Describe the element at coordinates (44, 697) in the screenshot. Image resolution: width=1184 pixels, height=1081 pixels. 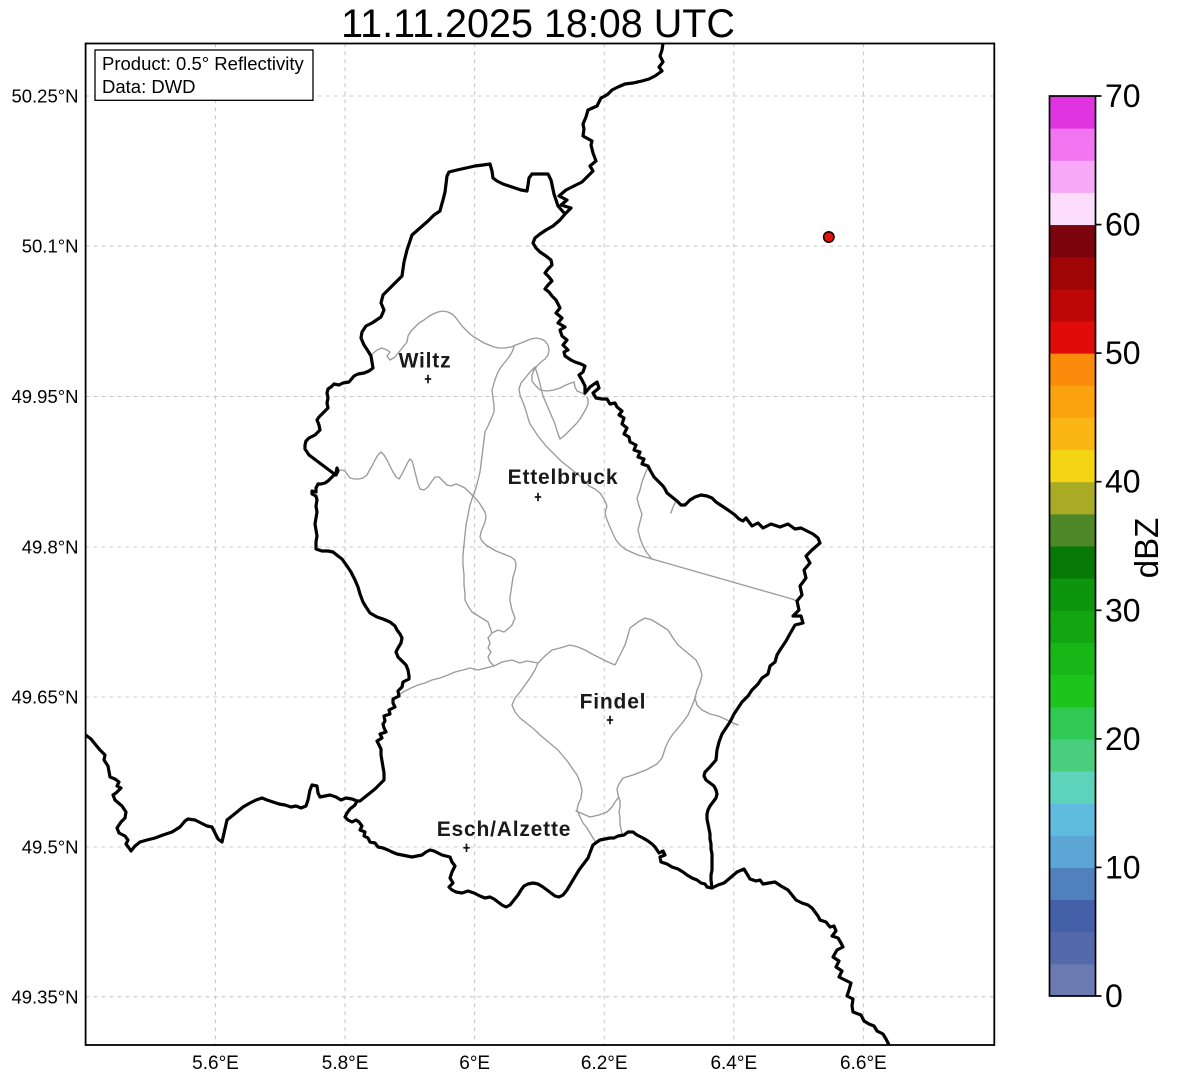
I see `svg-text: 49.65°N` at that location.